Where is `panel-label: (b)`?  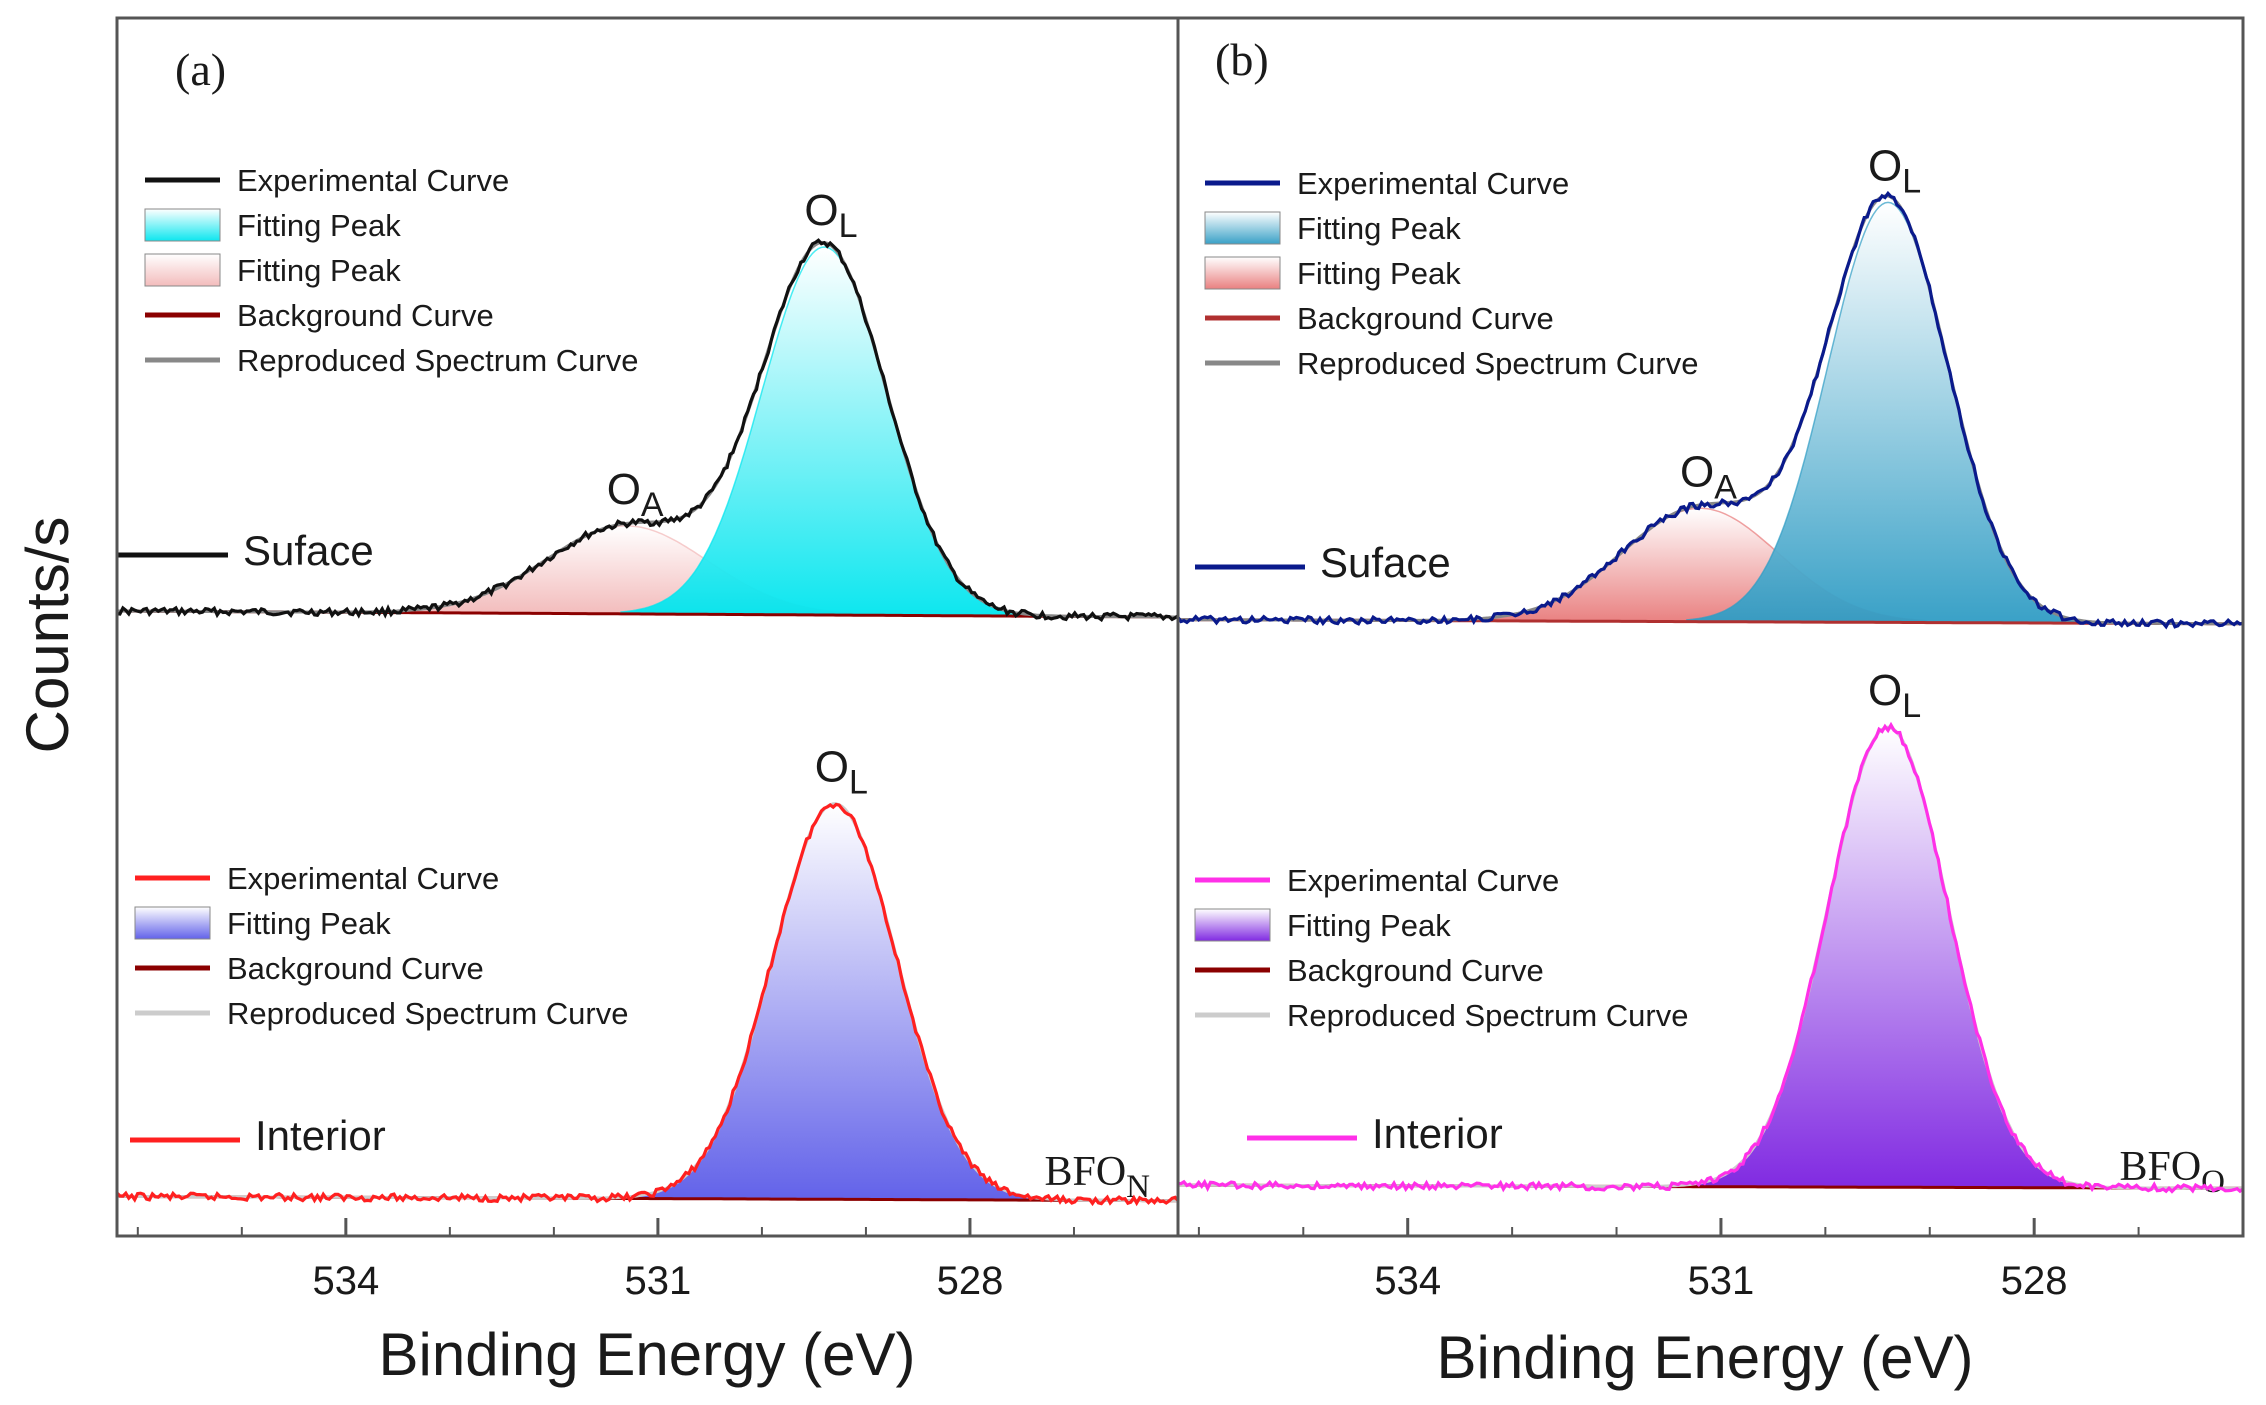 panel-label: (b) is located at coordinates (1242, 59).